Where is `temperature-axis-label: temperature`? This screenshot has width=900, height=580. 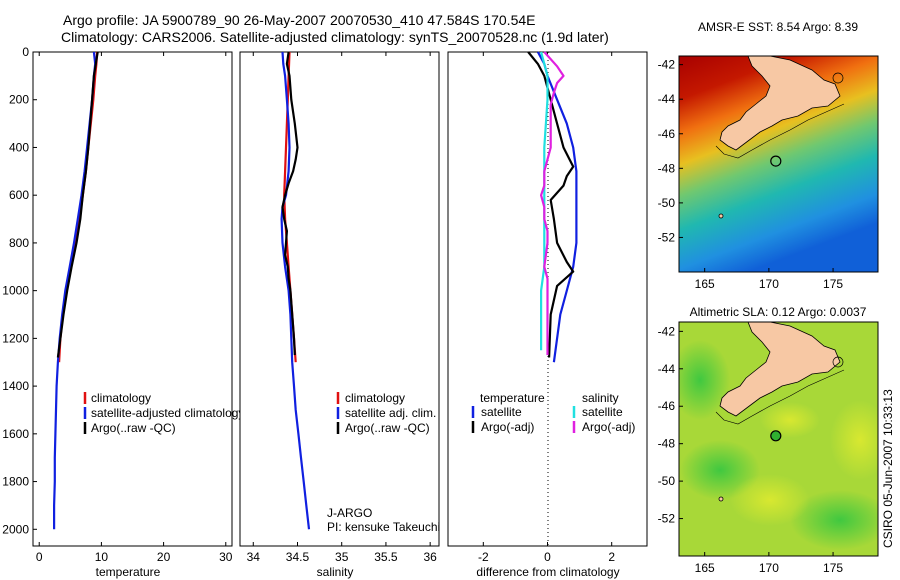
temperature-axis-label: temperature is located at coordinates (128, 572).